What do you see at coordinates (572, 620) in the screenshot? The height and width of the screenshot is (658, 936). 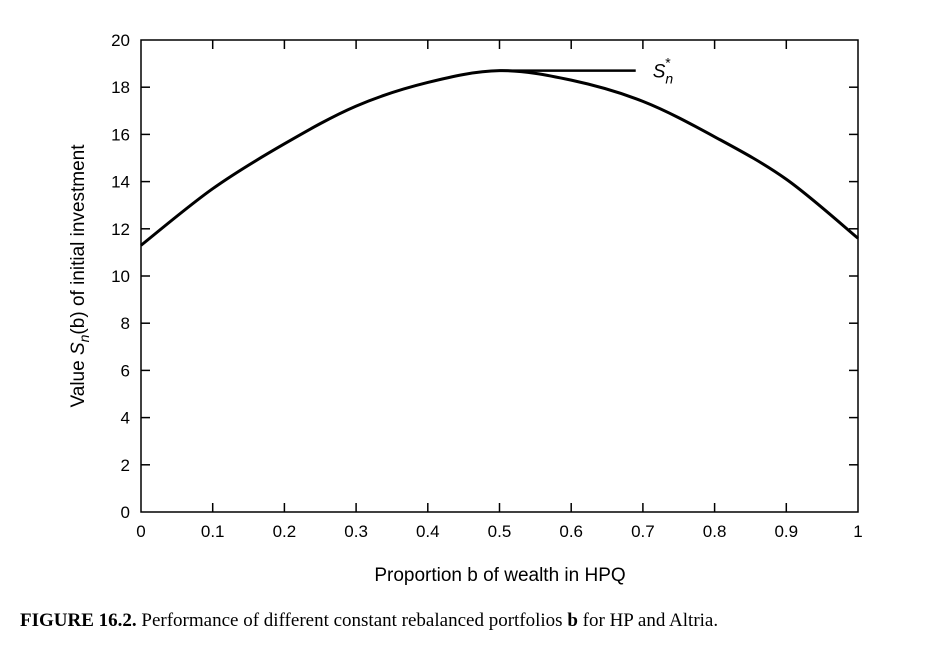 I see `caption-bold: b` at bounding box center [572, 620].